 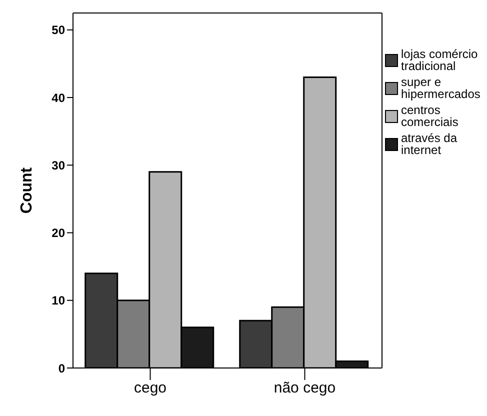 What do you see at coordinates (27, 190) in the screenshot?
I see `y-axis-title: Count` at bounding box center [27, 190].